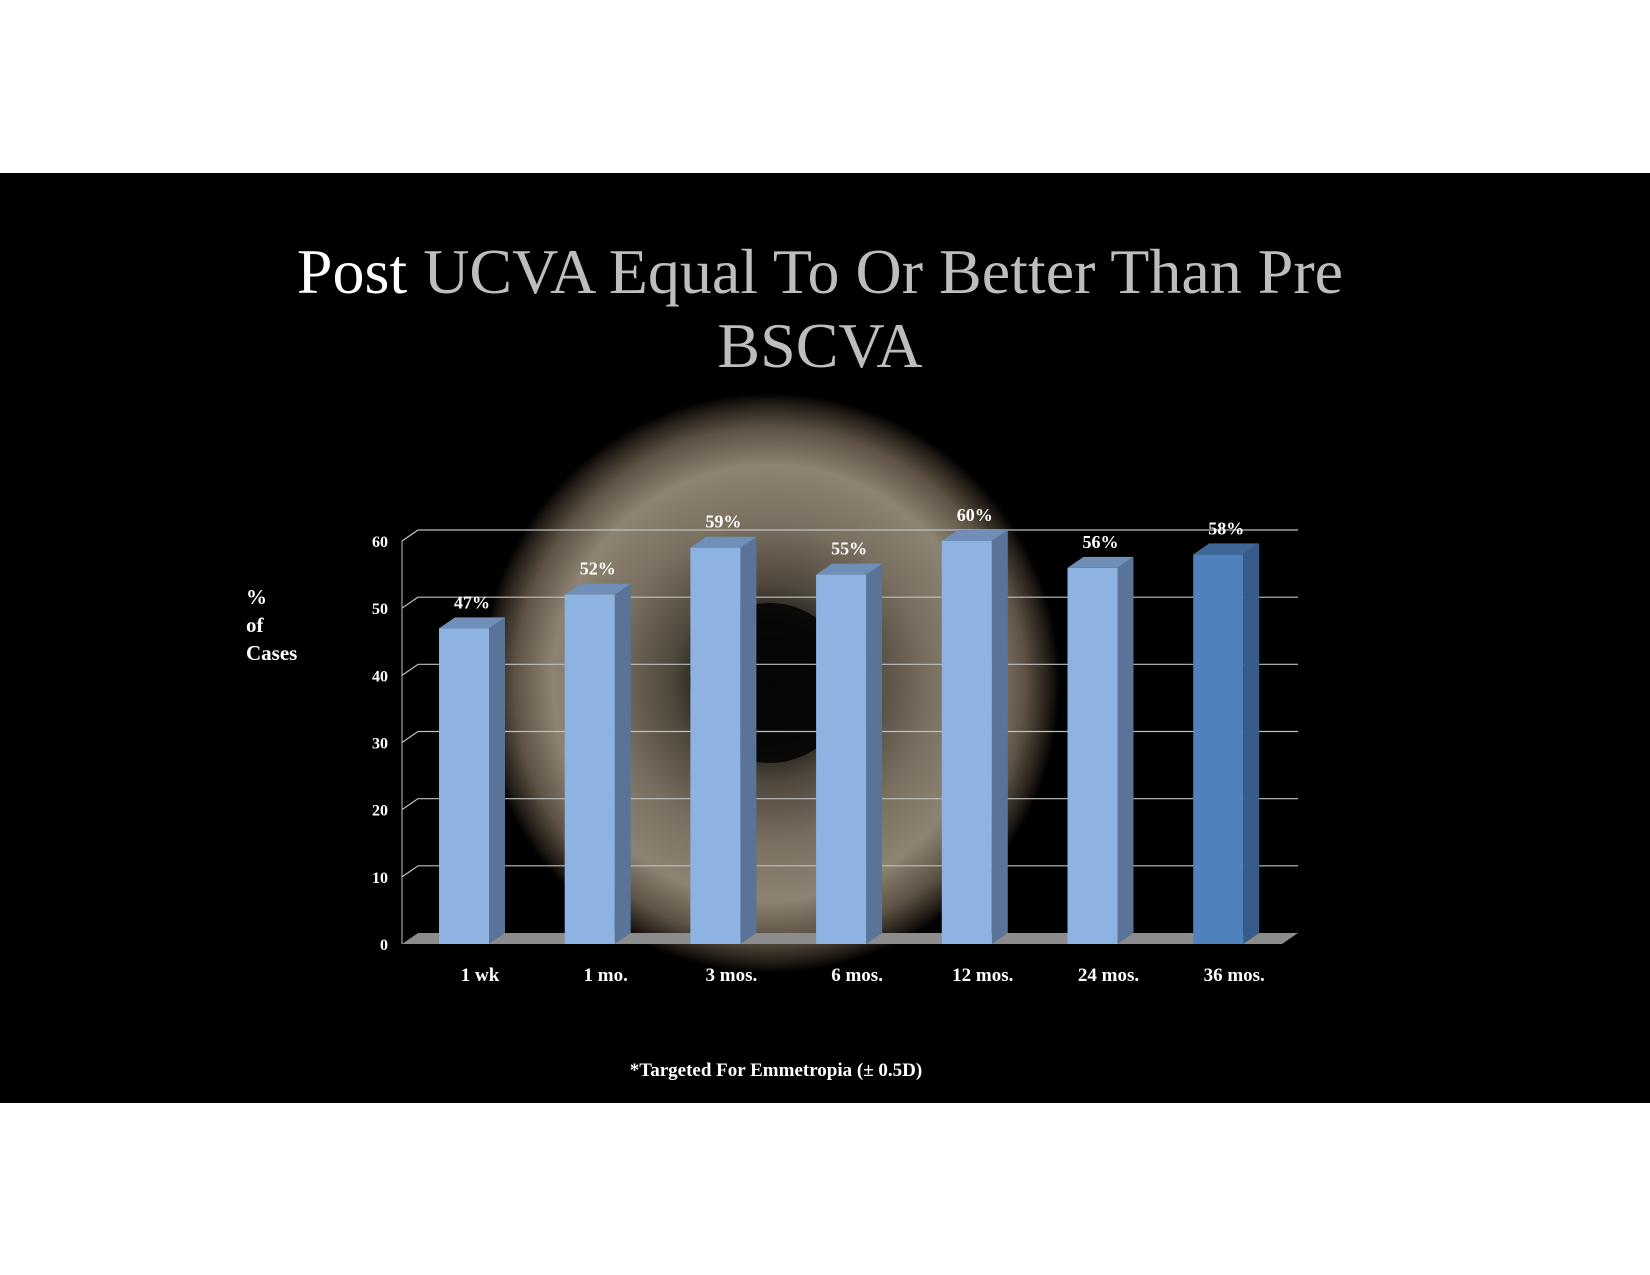 This screenshot has width=1650, height=1275. I want to click on y-axis-label-line: Cases, so click(272, 653).